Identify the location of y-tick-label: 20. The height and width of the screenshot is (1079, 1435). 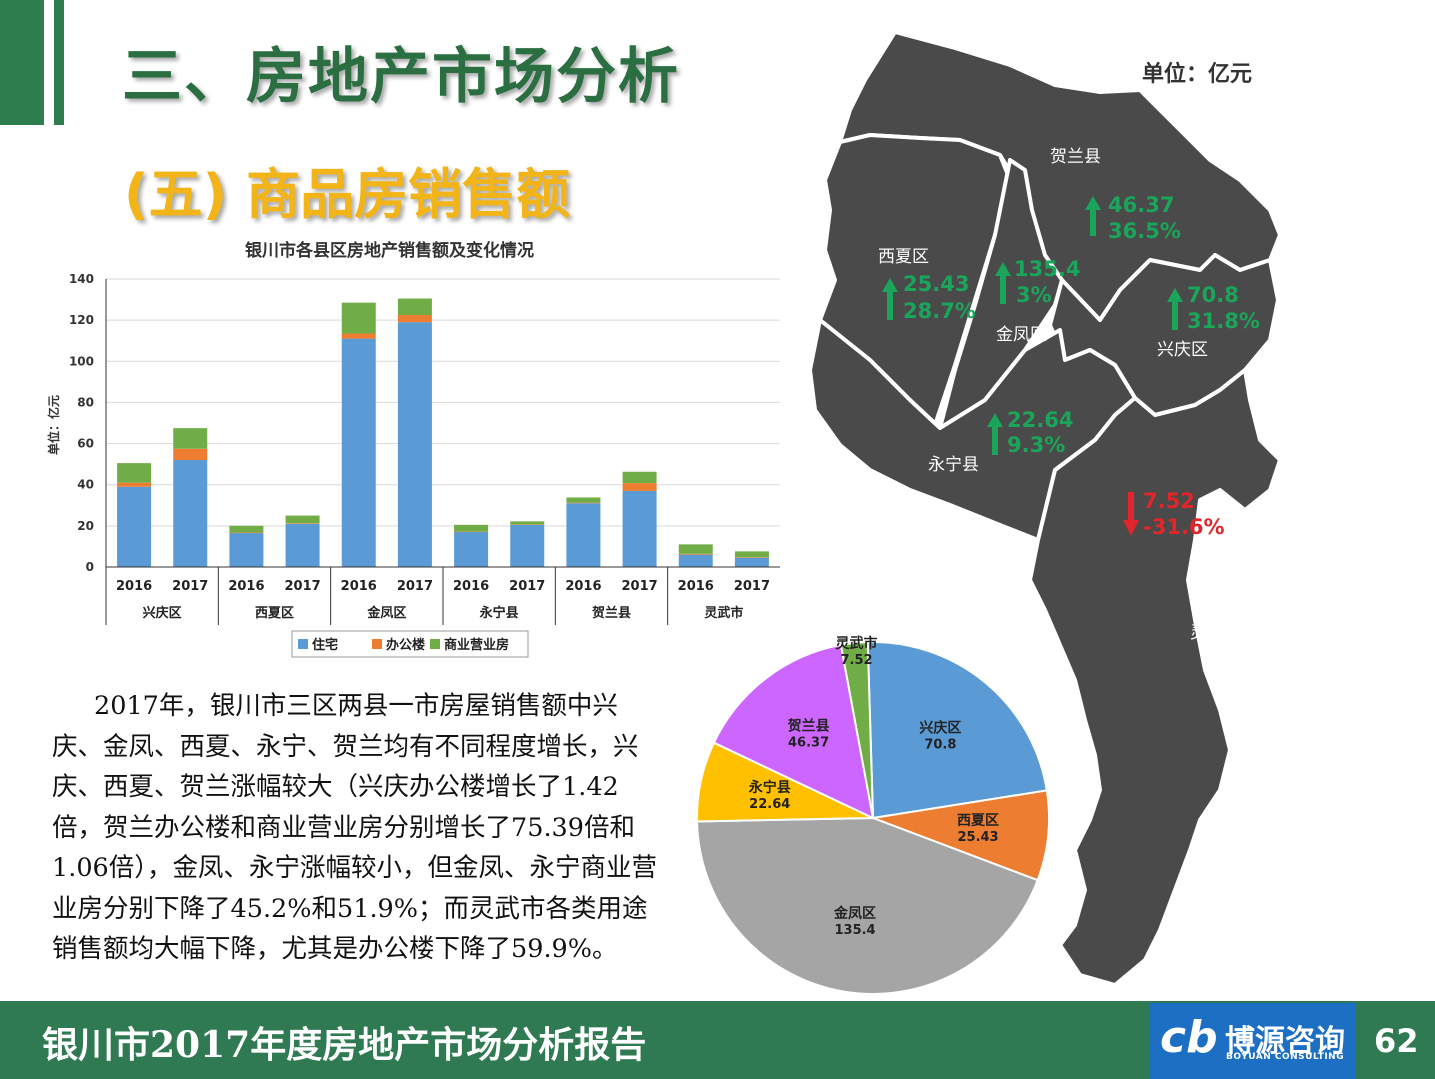
(85, 526).